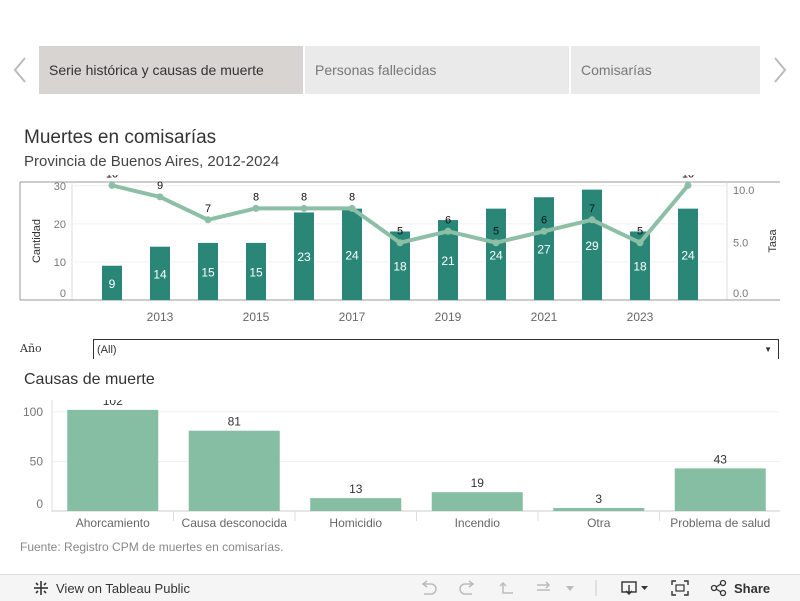 The image size is (800, 601). I want to click on year-filter-label: Año, so click(31, 348).